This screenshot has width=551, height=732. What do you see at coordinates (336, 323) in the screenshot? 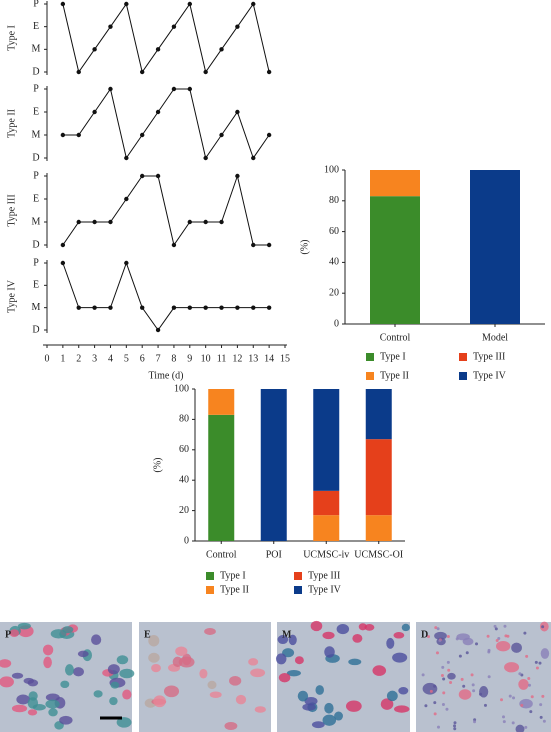
I see `y-tick-label: 0` at bounding box center [336, 323].